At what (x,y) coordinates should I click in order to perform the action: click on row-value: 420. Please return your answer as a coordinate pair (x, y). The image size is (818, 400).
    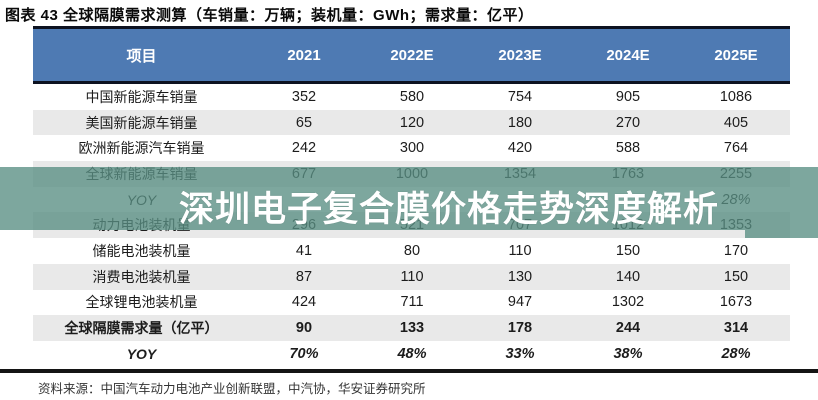
    Looking at the image, I should click on (520, 148).